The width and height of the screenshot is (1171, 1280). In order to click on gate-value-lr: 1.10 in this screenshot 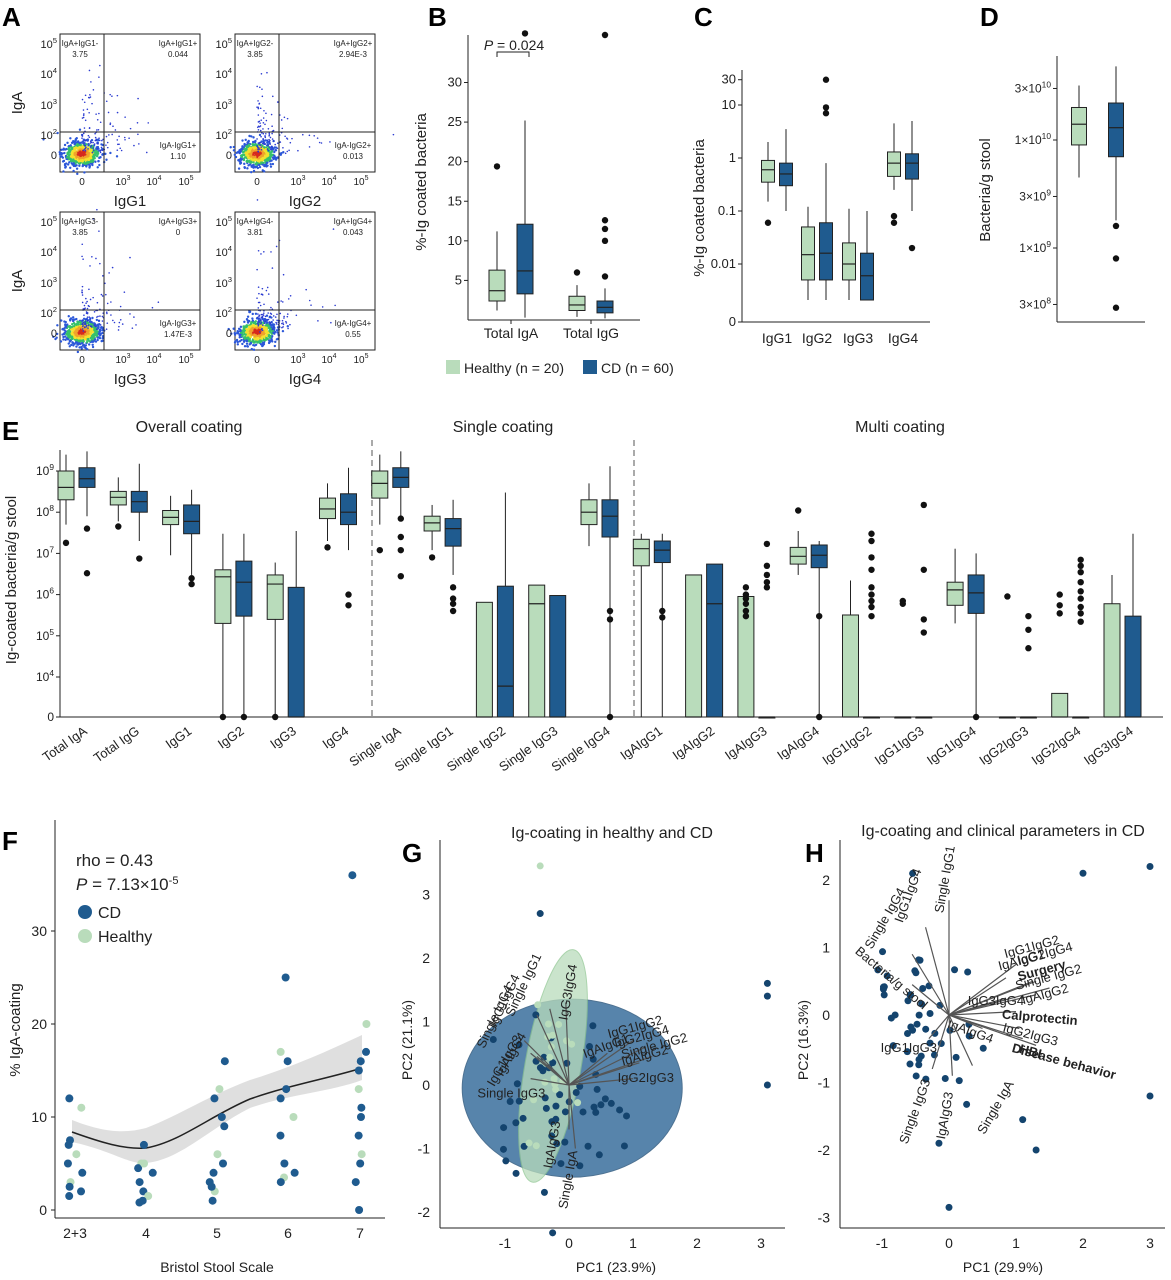, I will do `click(178, 156)`.